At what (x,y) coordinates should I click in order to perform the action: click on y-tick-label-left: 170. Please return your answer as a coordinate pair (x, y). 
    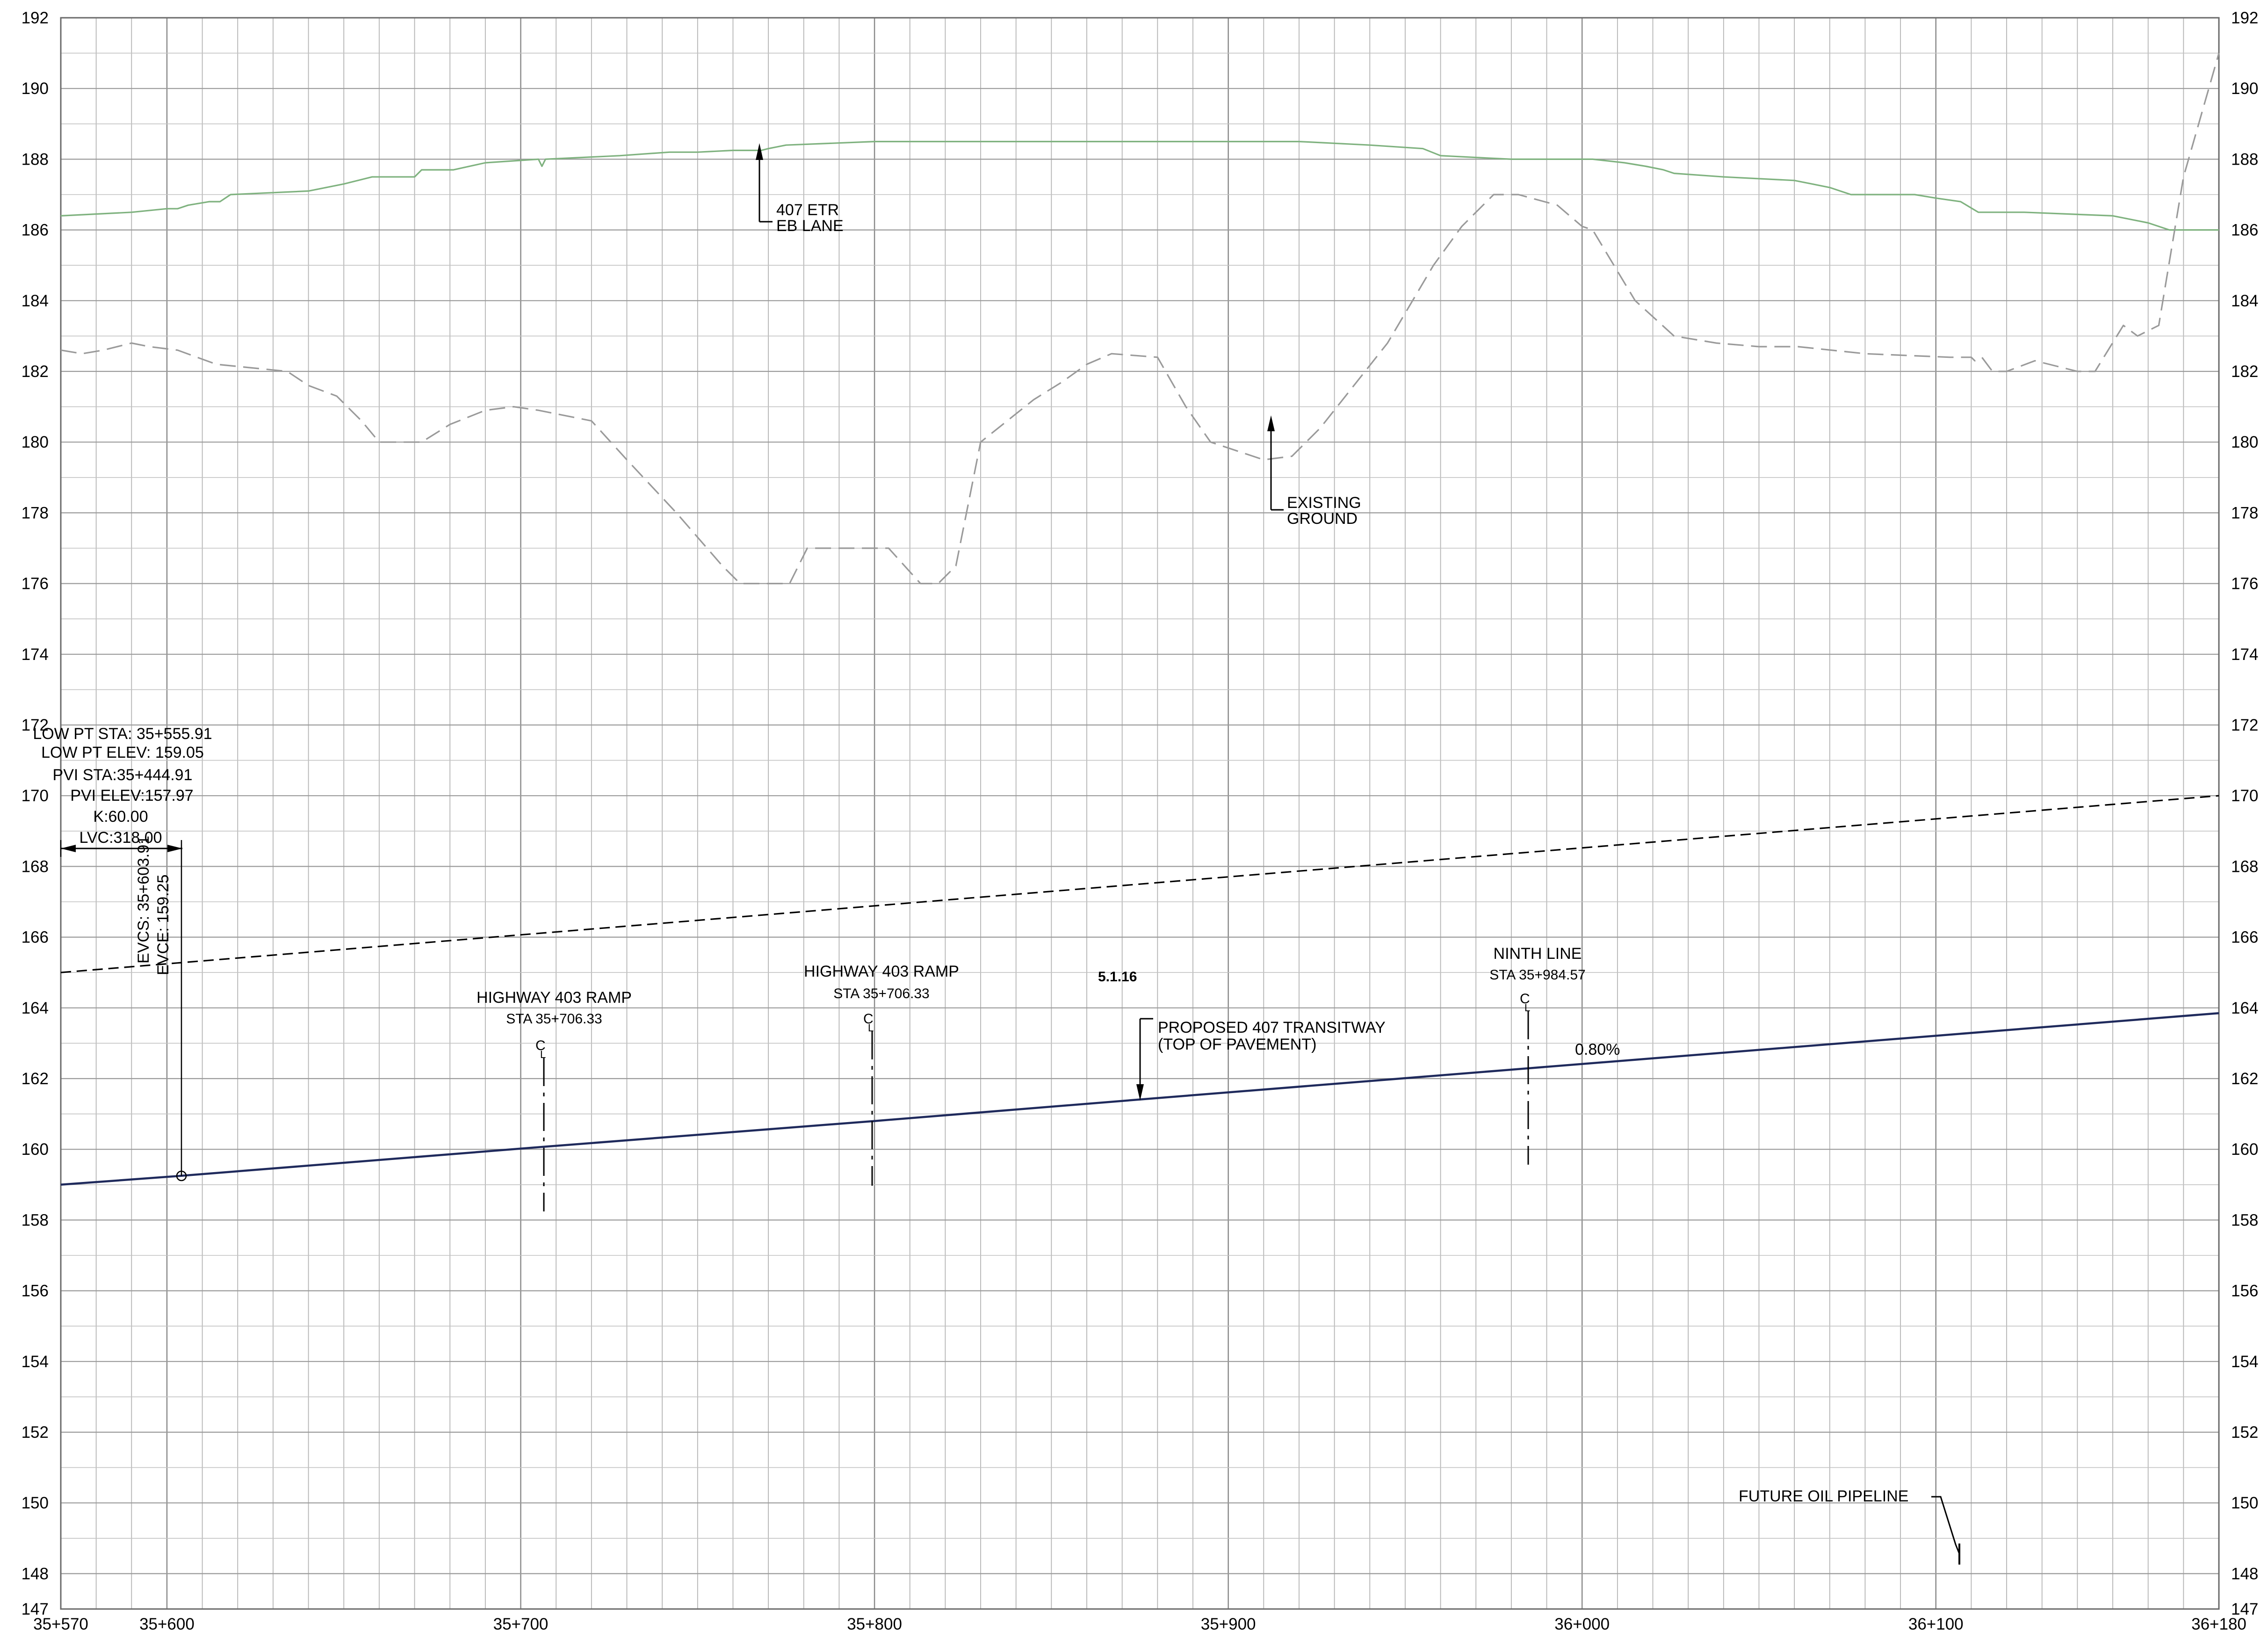
    Looking at the image, I should click on (35, 796).